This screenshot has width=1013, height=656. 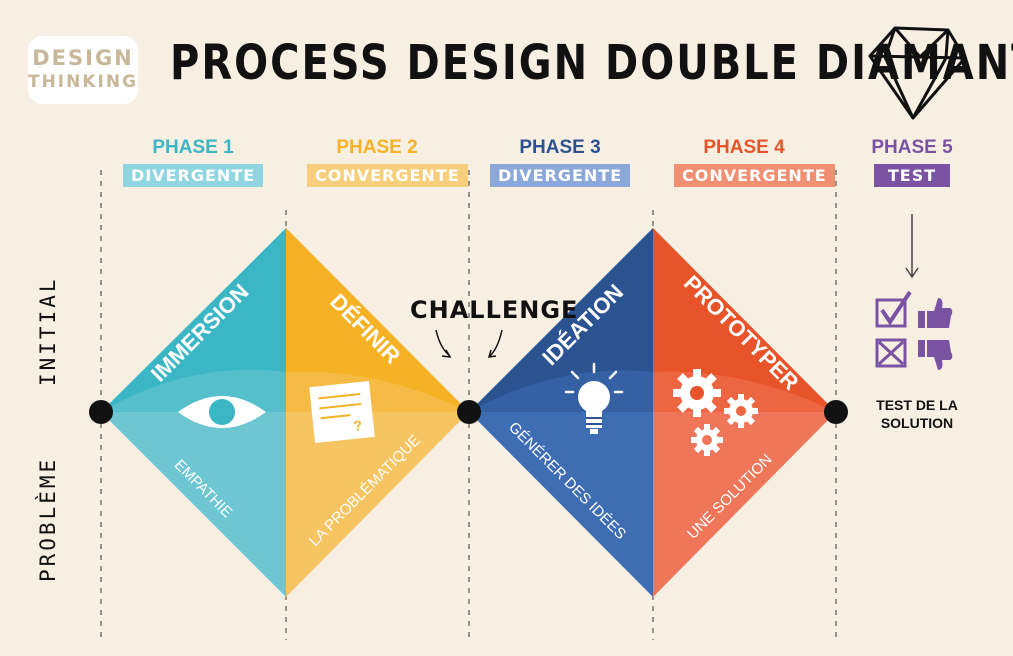 I want to click on phase-5-header: PHASE 5 TEST, so click(x=912, y=161).